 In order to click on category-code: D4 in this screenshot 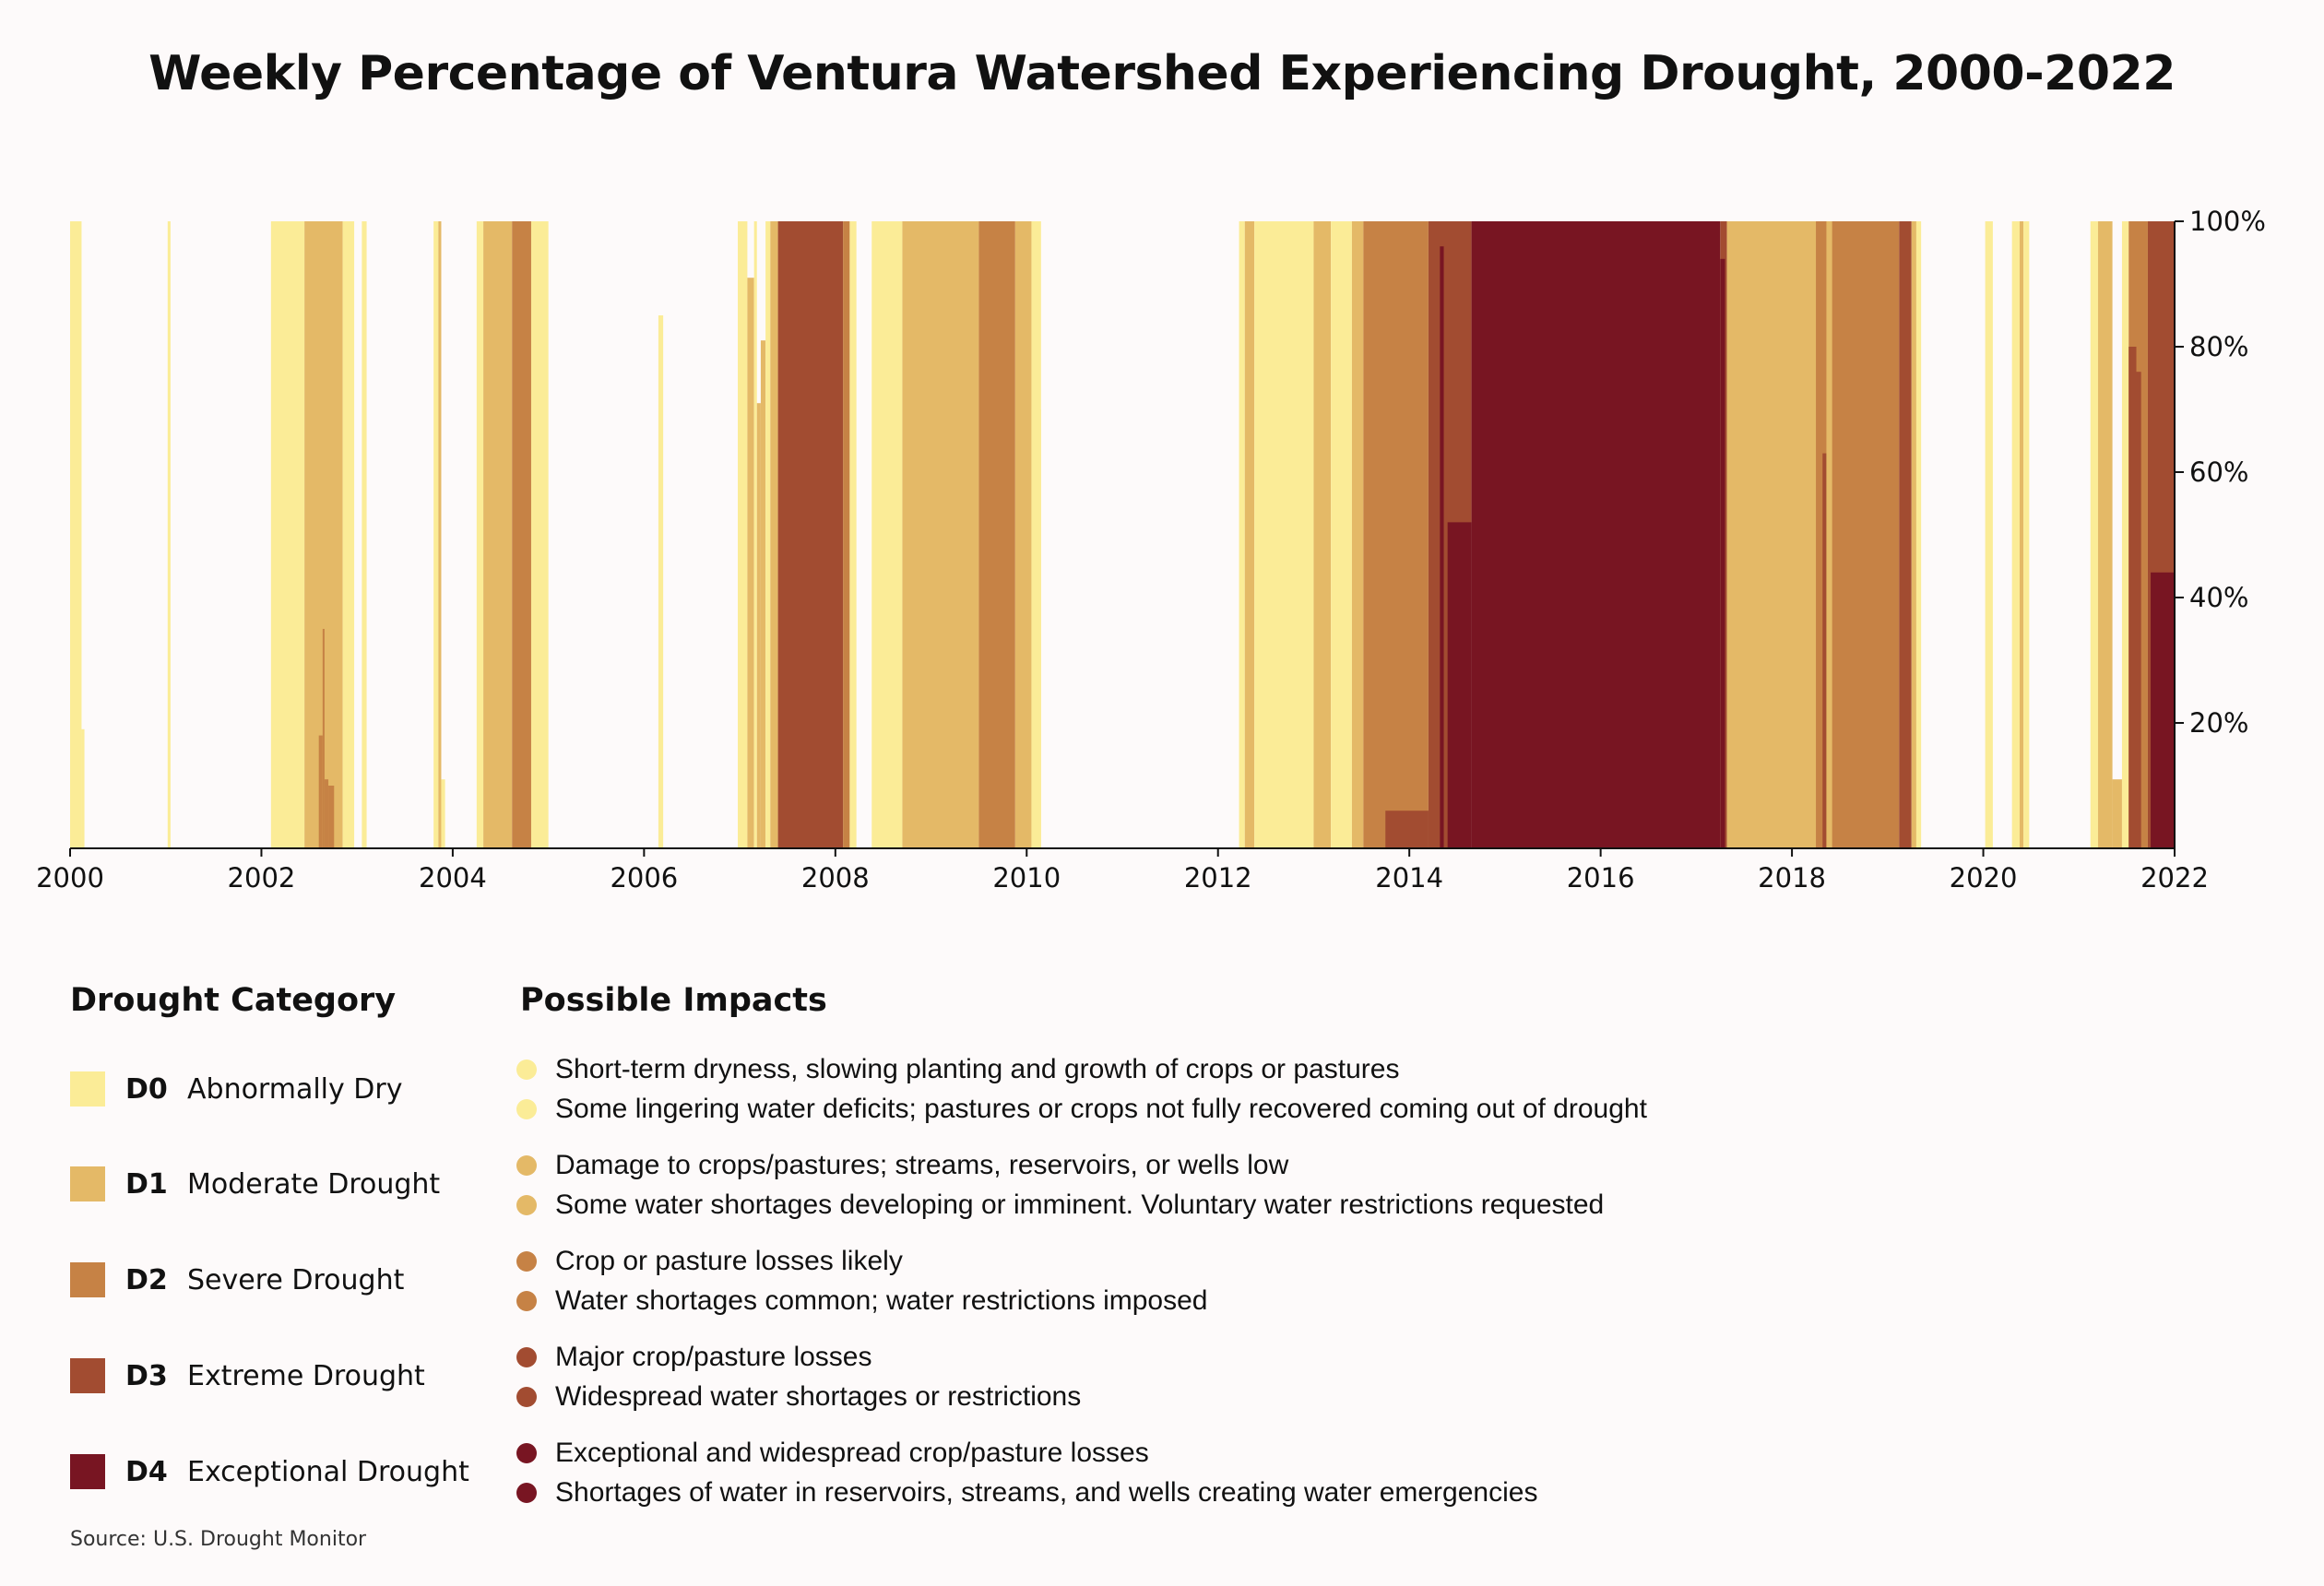, I will do `click(146, 1471)`.